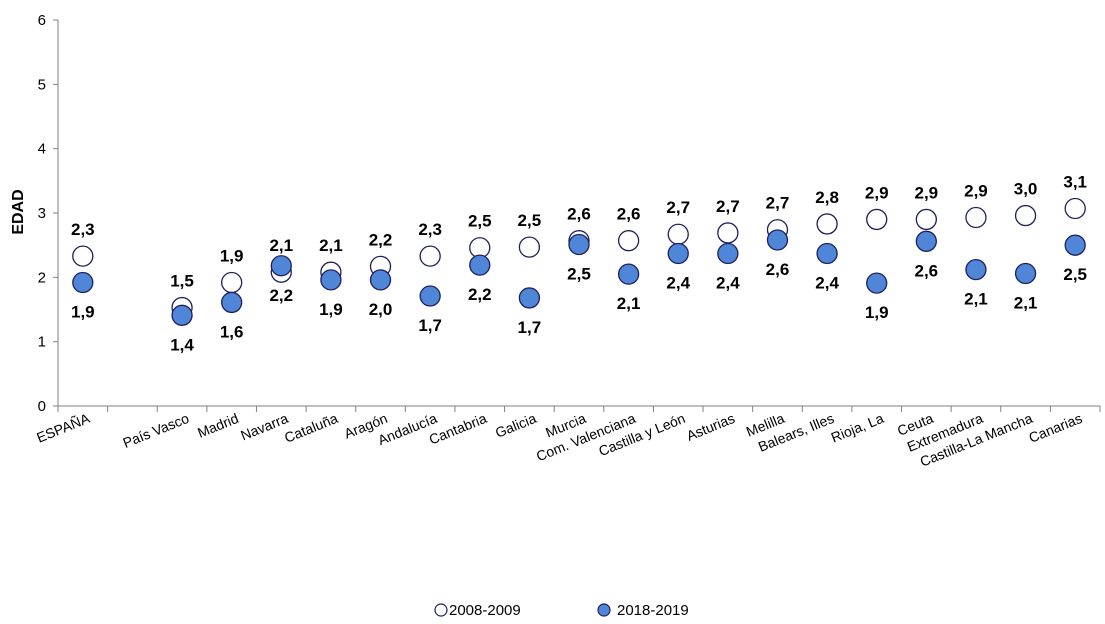 This screenshot has width=1105, height=624. What do you see at coordinates (1026, 189) in the screenshot?
I see `data-label-2008-2009: 3,0` at bounding box center [1026, 189].